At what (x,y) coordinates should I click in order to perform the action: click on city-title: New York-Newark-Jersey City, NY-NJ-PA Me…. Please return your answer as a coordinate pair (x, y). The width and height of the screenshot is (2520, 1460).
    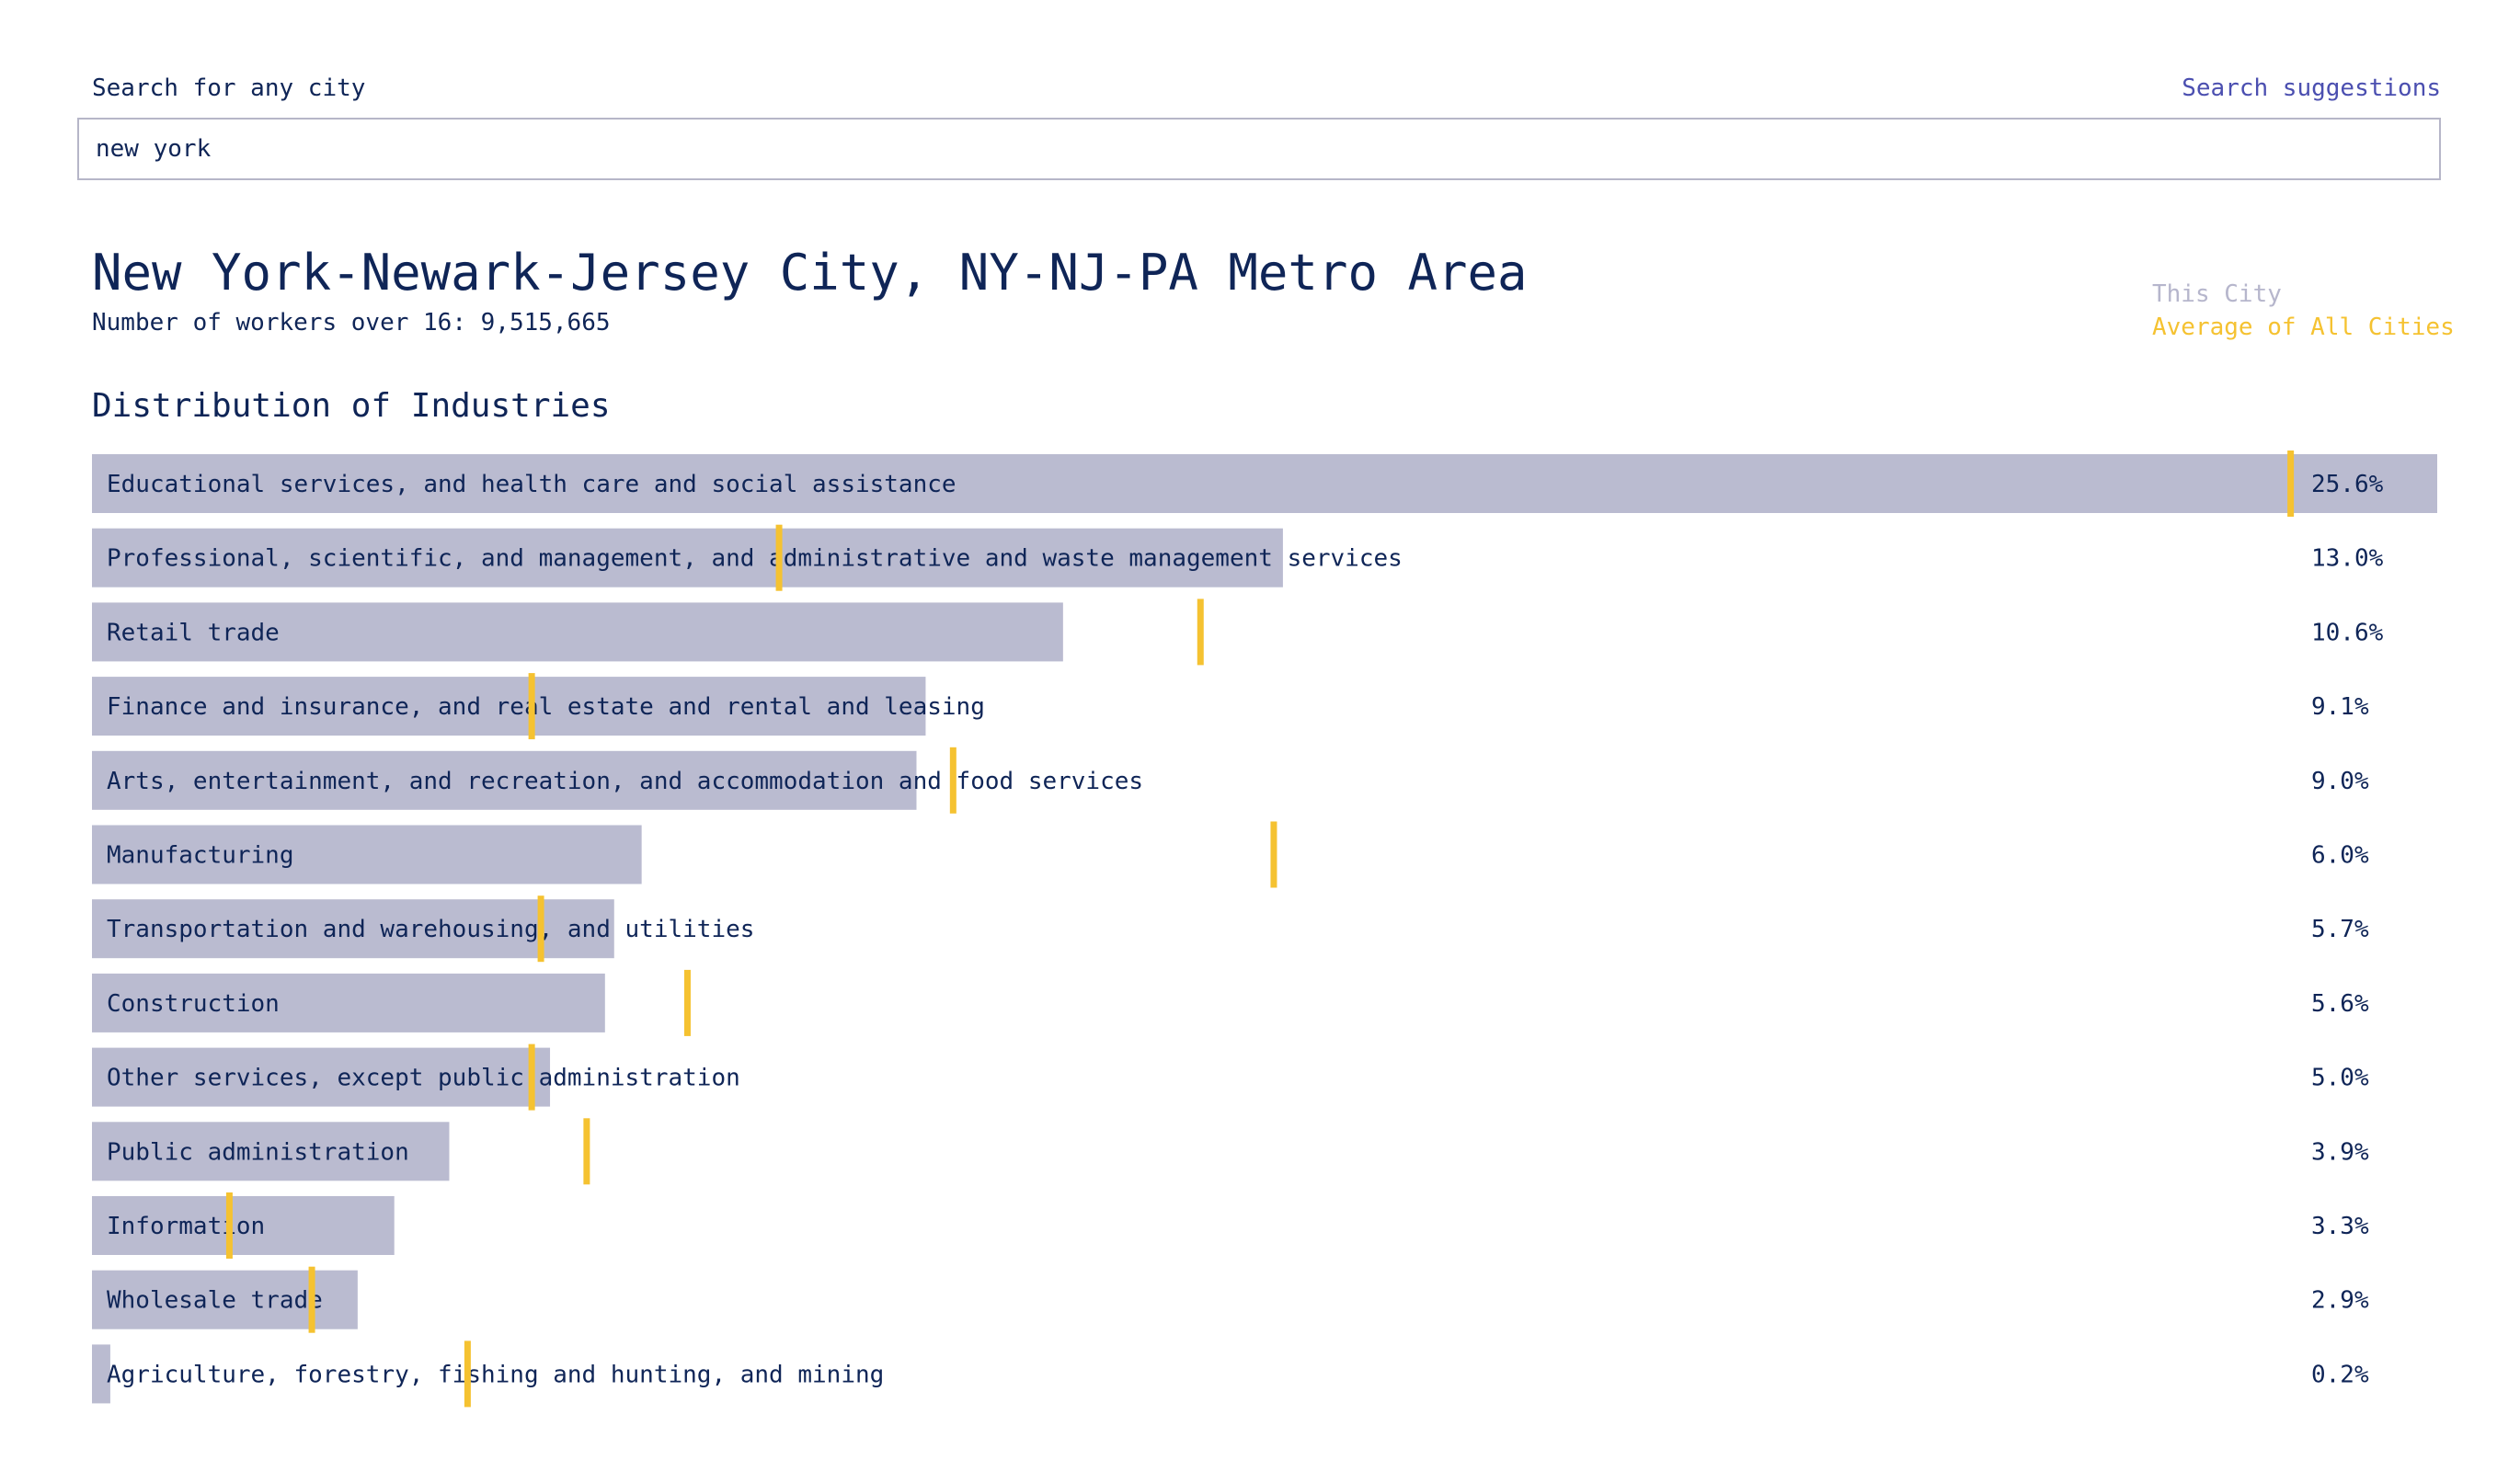
    Looking at the image, I should click on (810, 273).